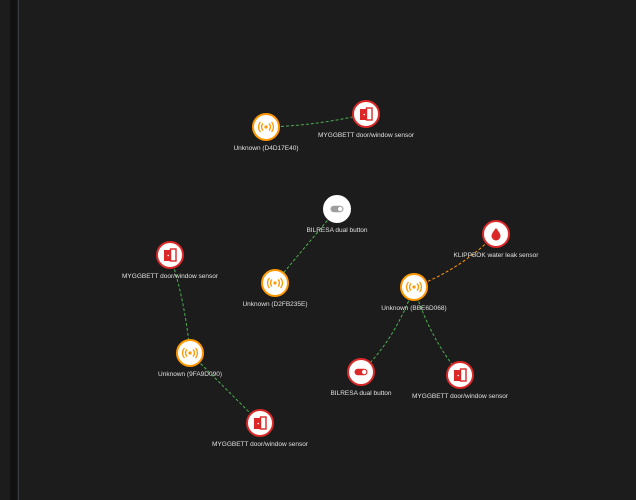 Image resolution: width=636 pixels, height=500 pixels. I want to click on link-I-K, so click(437, 331).